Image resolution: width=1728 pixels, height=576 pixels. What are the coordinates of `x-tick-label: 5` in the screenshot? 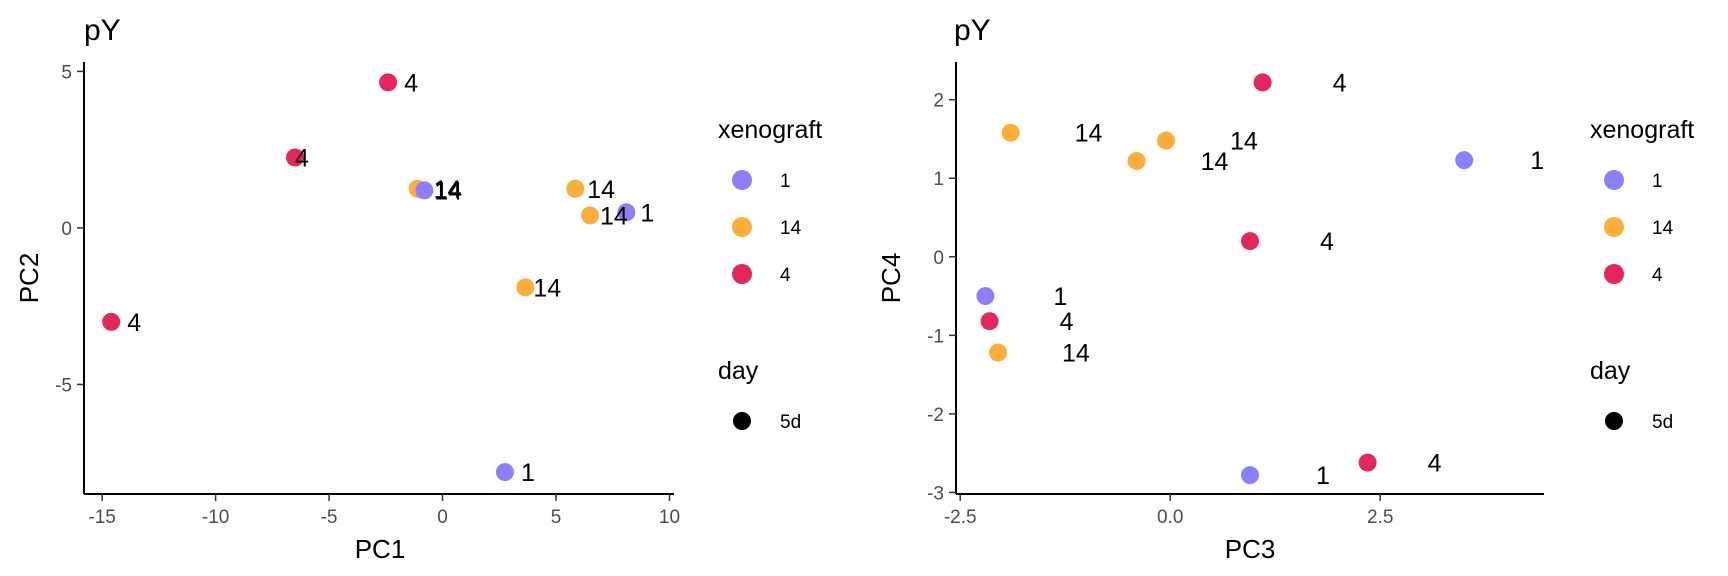 It's located at (556, 517).